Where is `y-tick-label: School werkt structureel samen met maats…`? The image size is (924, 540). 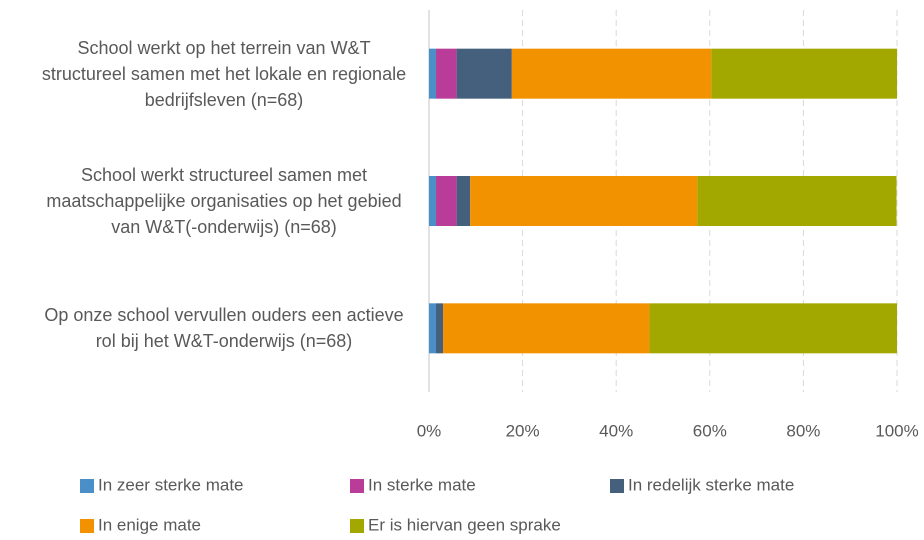
y-tick-label: School werkt structureel samen met maats… is located at coordinates (224, 201).